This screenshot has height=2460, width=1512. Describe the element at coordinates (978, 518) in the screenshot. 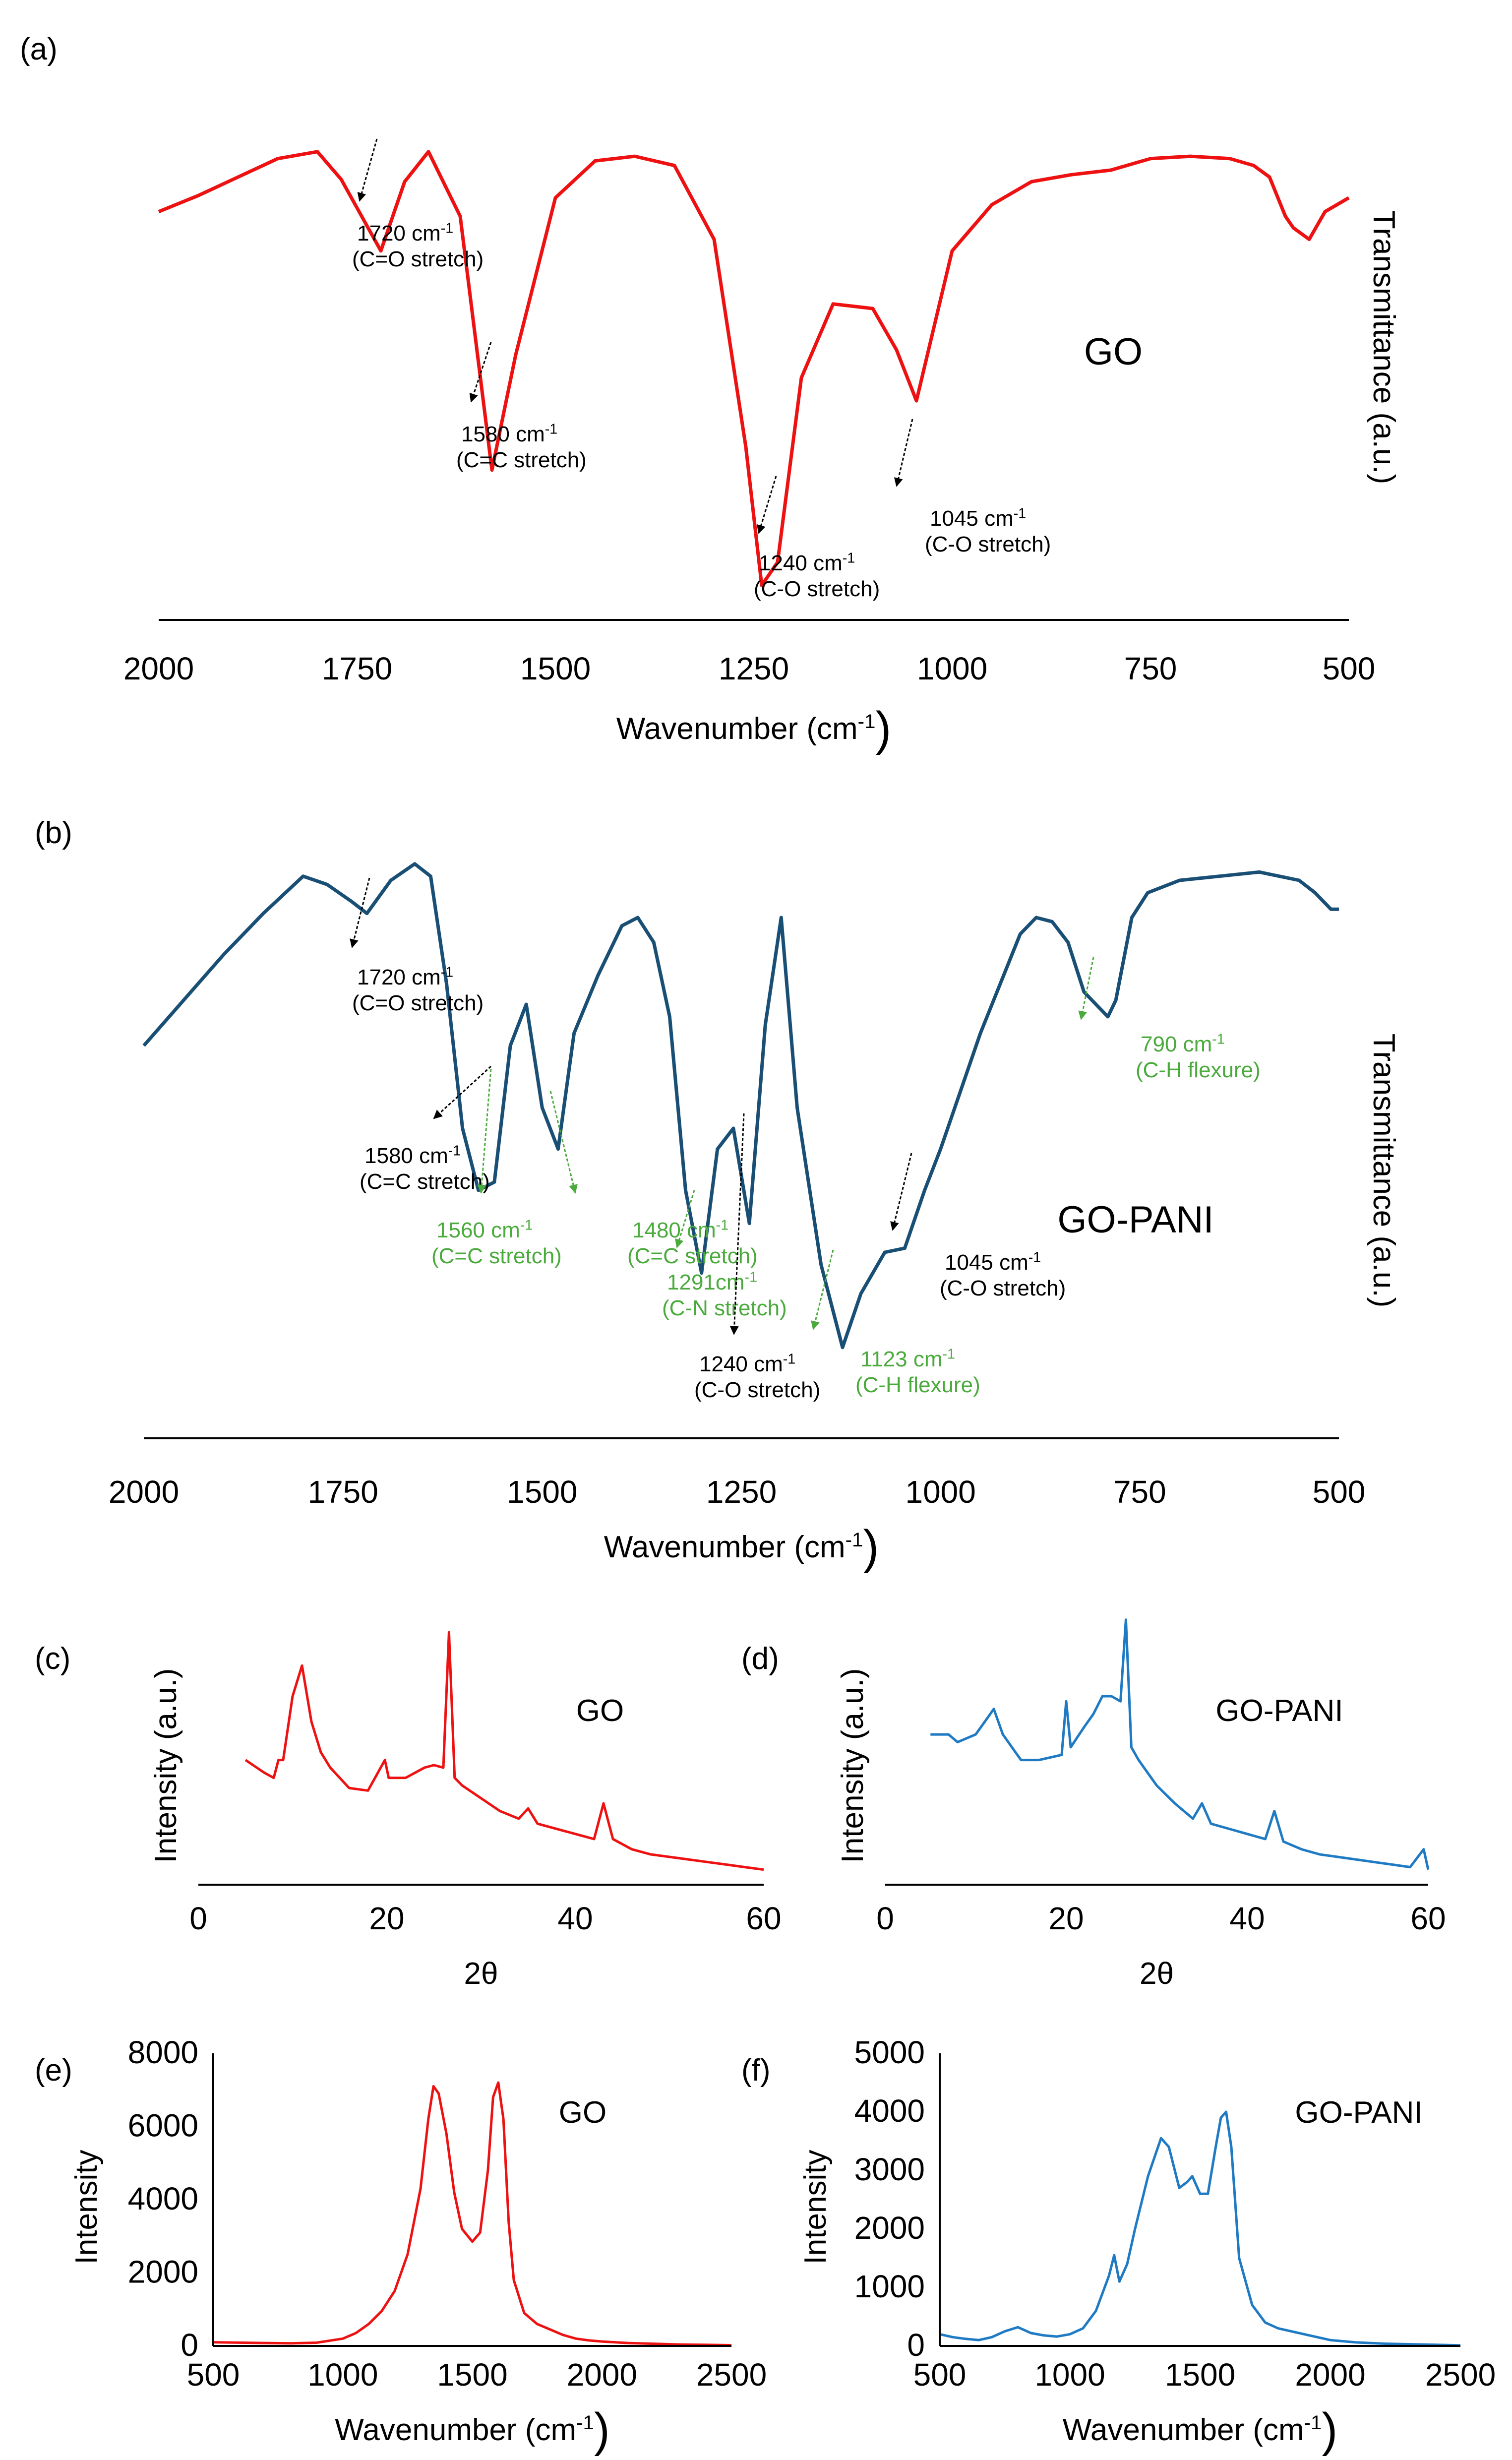

I see `annotation-label: 1045 cm-1` at that location.